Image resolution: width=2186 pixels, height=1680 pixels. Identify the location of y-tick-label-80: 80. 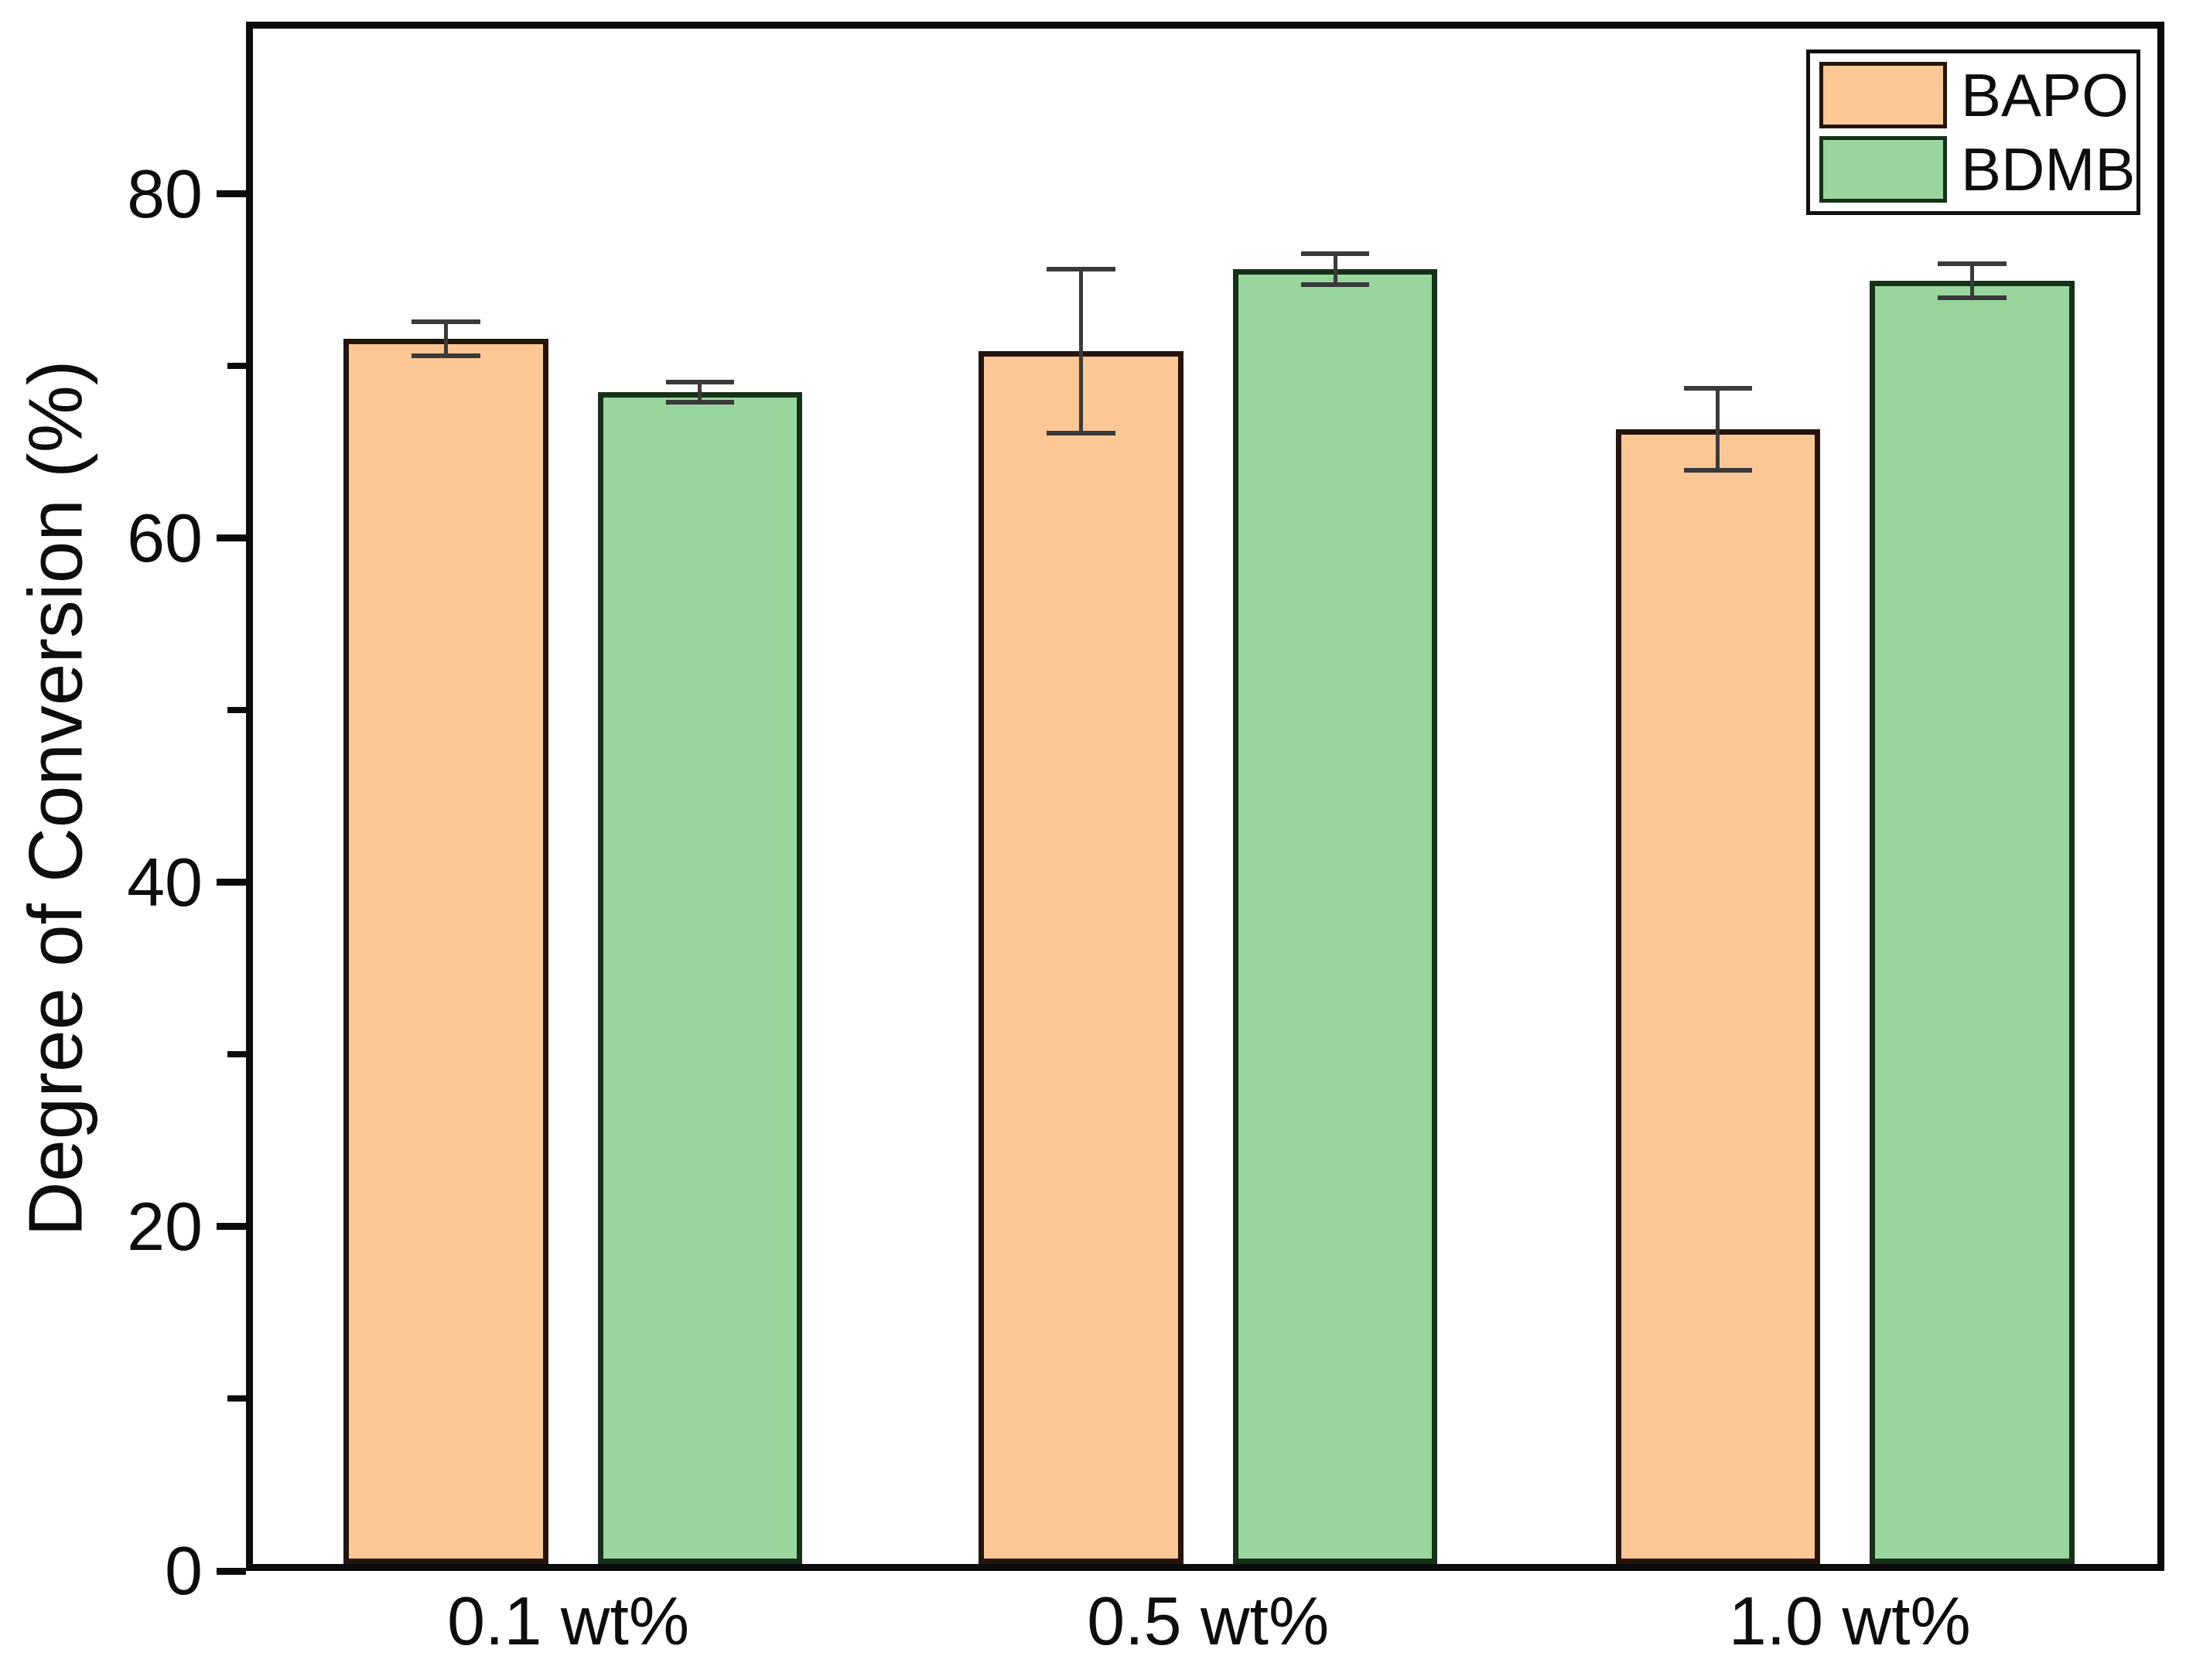
(165, 193).